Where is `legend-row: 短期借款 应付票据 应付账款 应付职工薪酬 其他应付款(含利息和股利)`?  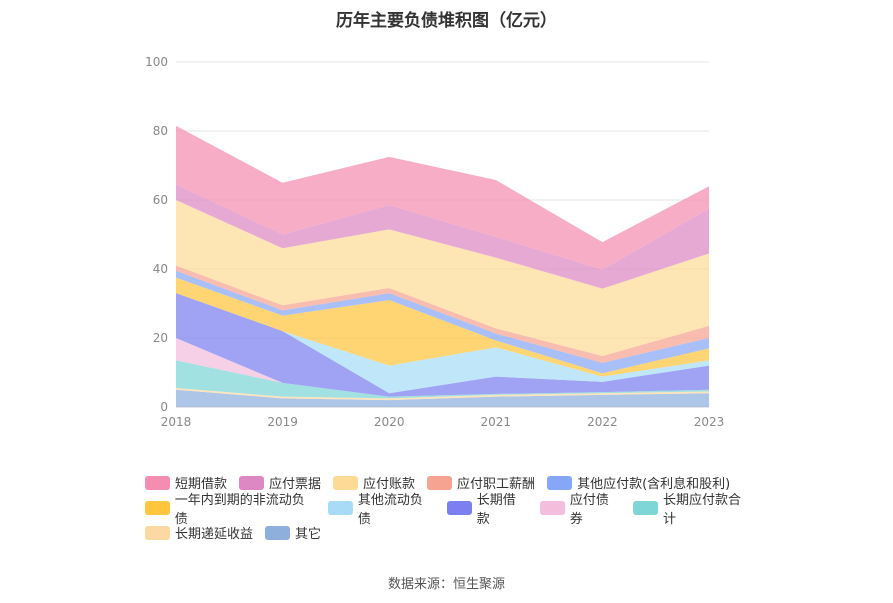 legend-row: 短期借款 应付票据 应付账款 应付职工薪酬 其他应付款(含利息和股利) is located at coordinates (455, 482).